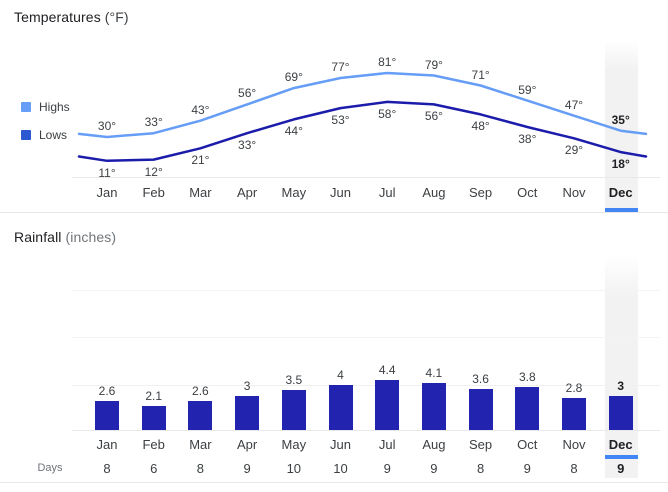  Describe the element at coordinates (200, 192) in the screenshot. I see `temp-month-label-mar: Mar` at that location.